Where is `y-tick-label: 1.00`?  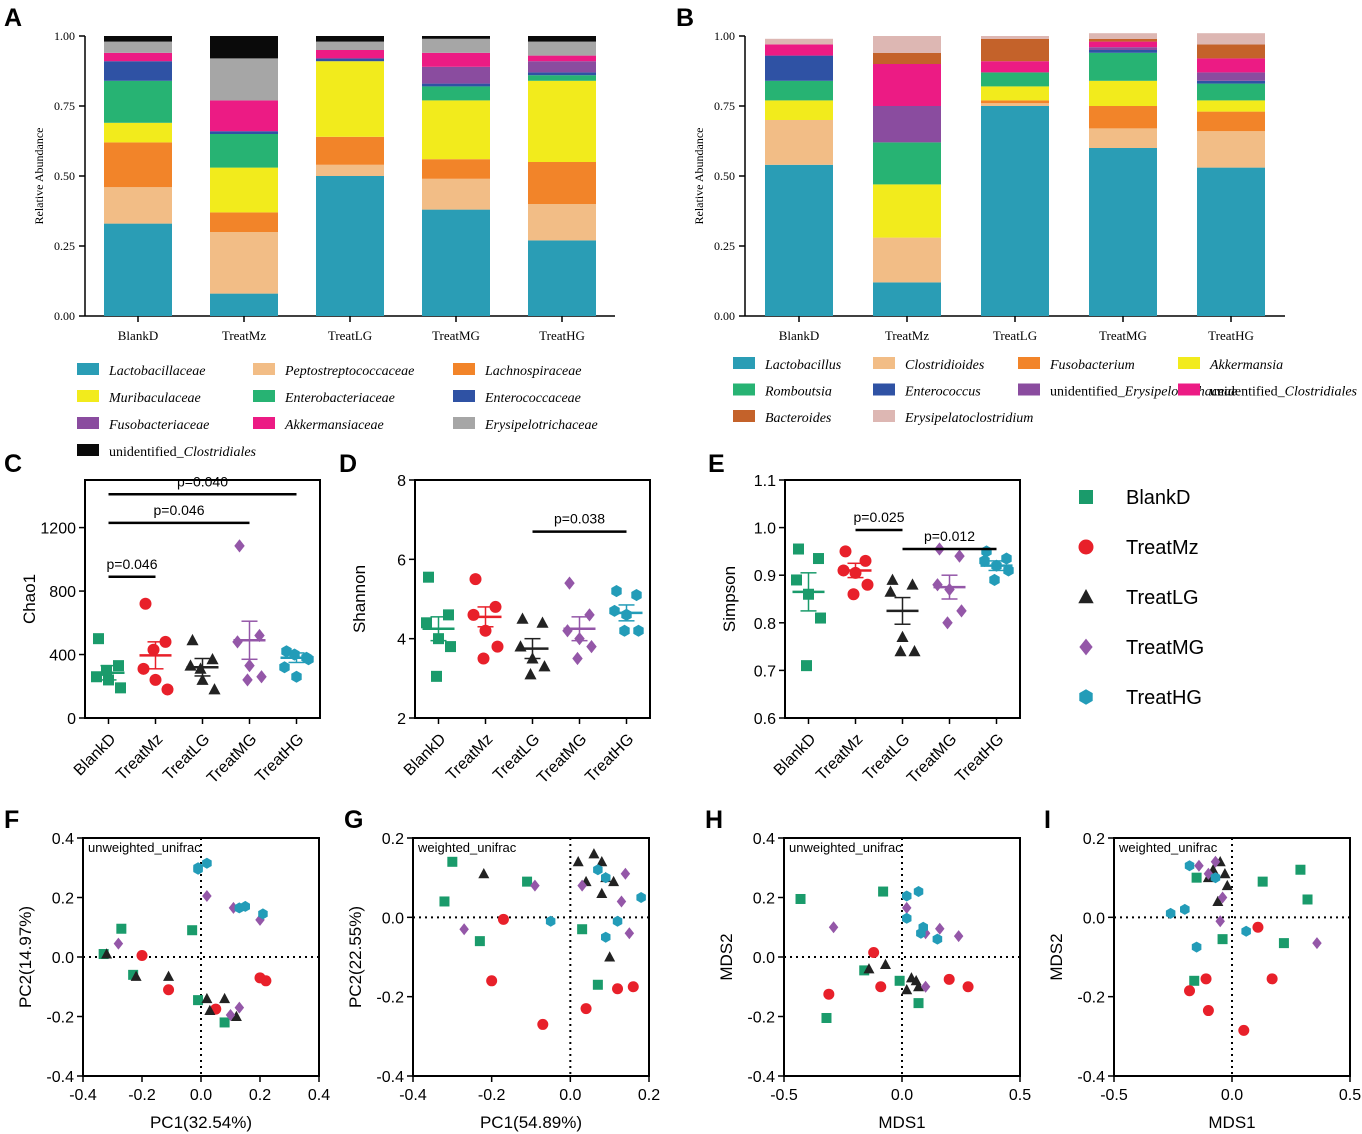
y-tick-label: 1.00 is located at coordinates (64, 36).